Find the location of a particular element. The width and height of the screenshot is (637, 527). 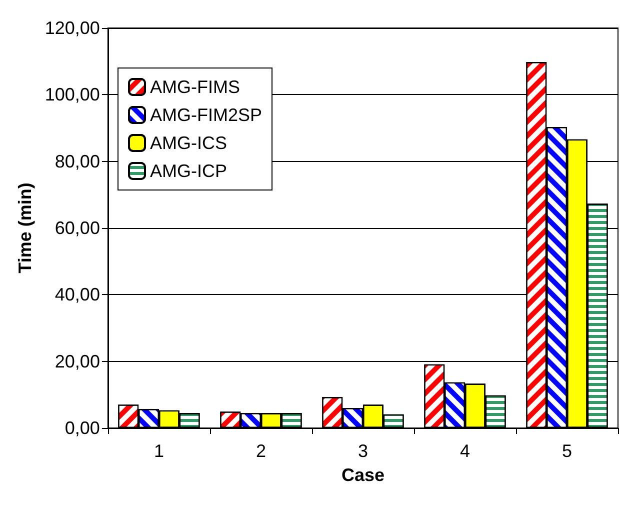

x-tick-label: 4 is located at coordinates (465, 451).